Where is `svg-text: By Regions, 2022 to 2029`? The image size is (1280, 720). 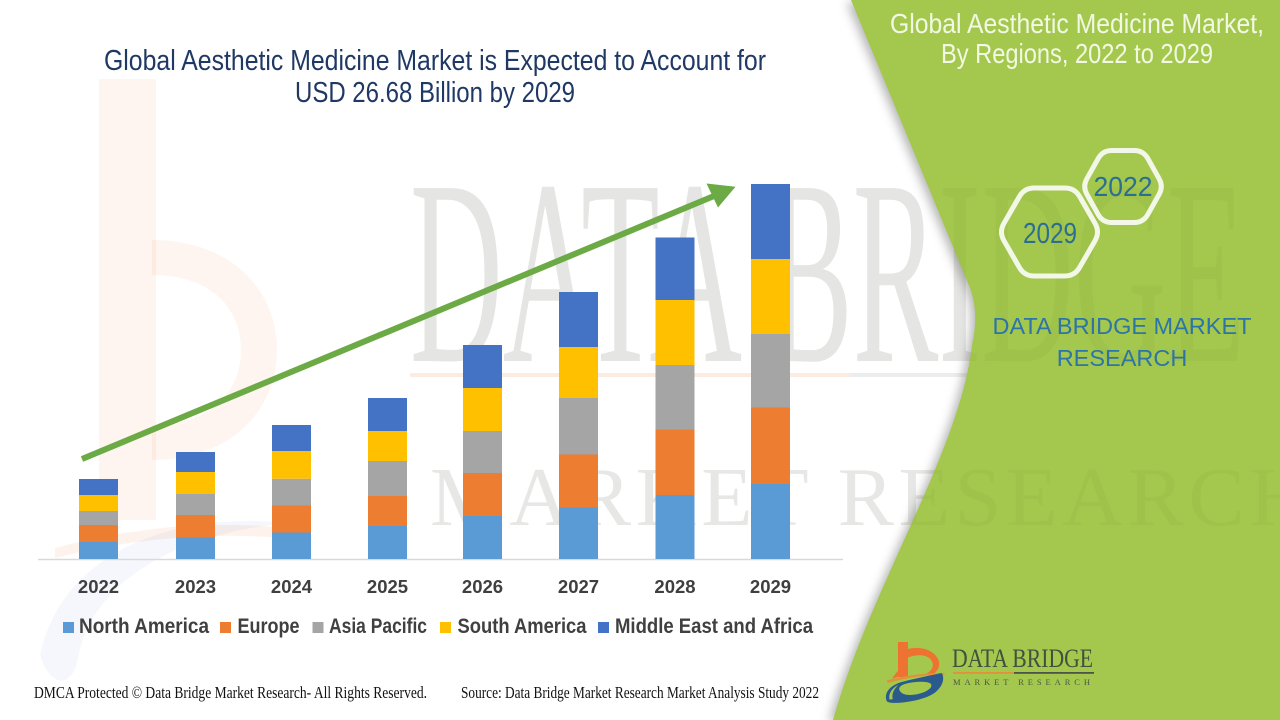 svg-text: By Regions, 2022 to 2029 is located at coordinates (1077, 53).